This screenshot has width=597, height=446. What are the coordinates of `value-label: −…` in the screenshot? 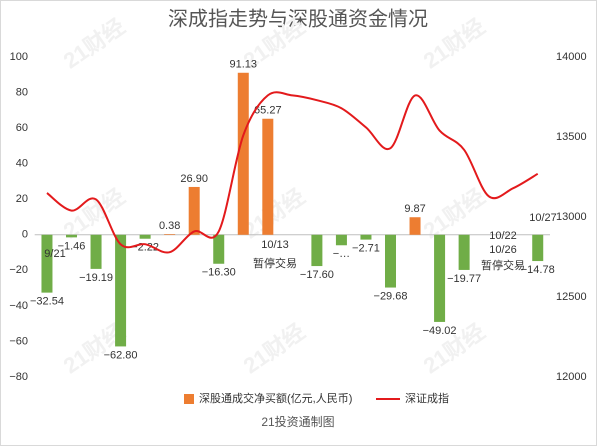 It's located at (341, 254).